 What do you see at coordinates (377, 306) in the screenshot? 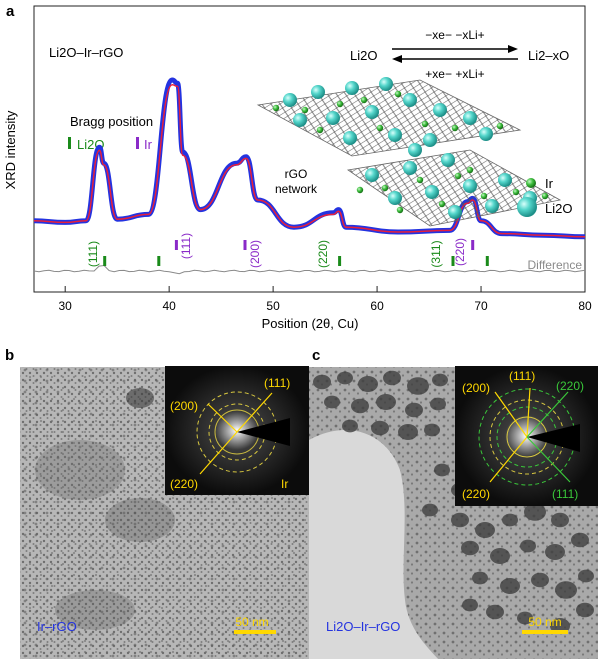
I see `x-tick-label: 60` at bounding box center [377, 306].